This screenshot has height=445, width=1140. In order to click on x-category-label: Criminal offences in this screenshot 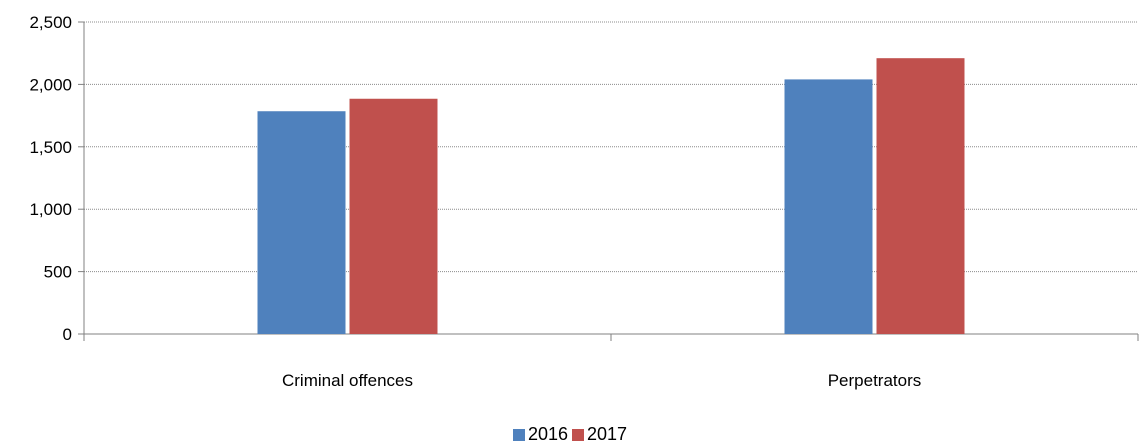, I will do `click(347, 380)`.